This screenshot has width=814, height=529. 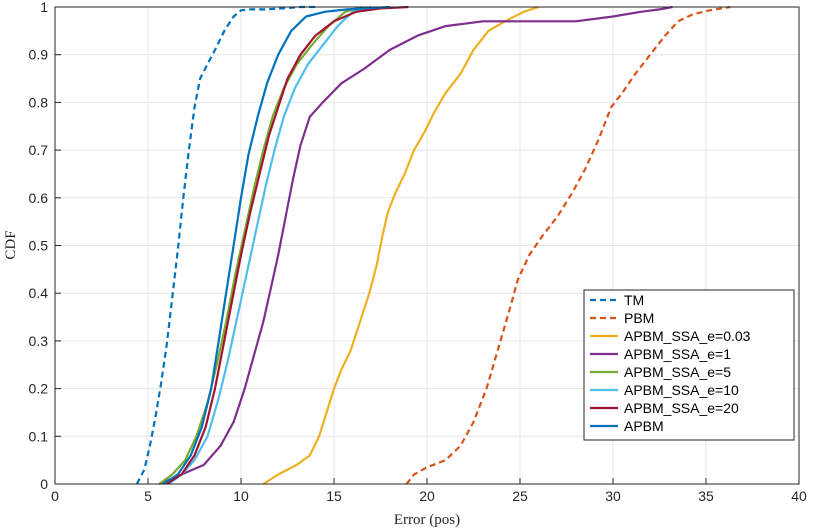 What do you see at coordinates (55, 496) in the screenshot?
I see `x-tick-label: 0` at bounding box center [55, 496].